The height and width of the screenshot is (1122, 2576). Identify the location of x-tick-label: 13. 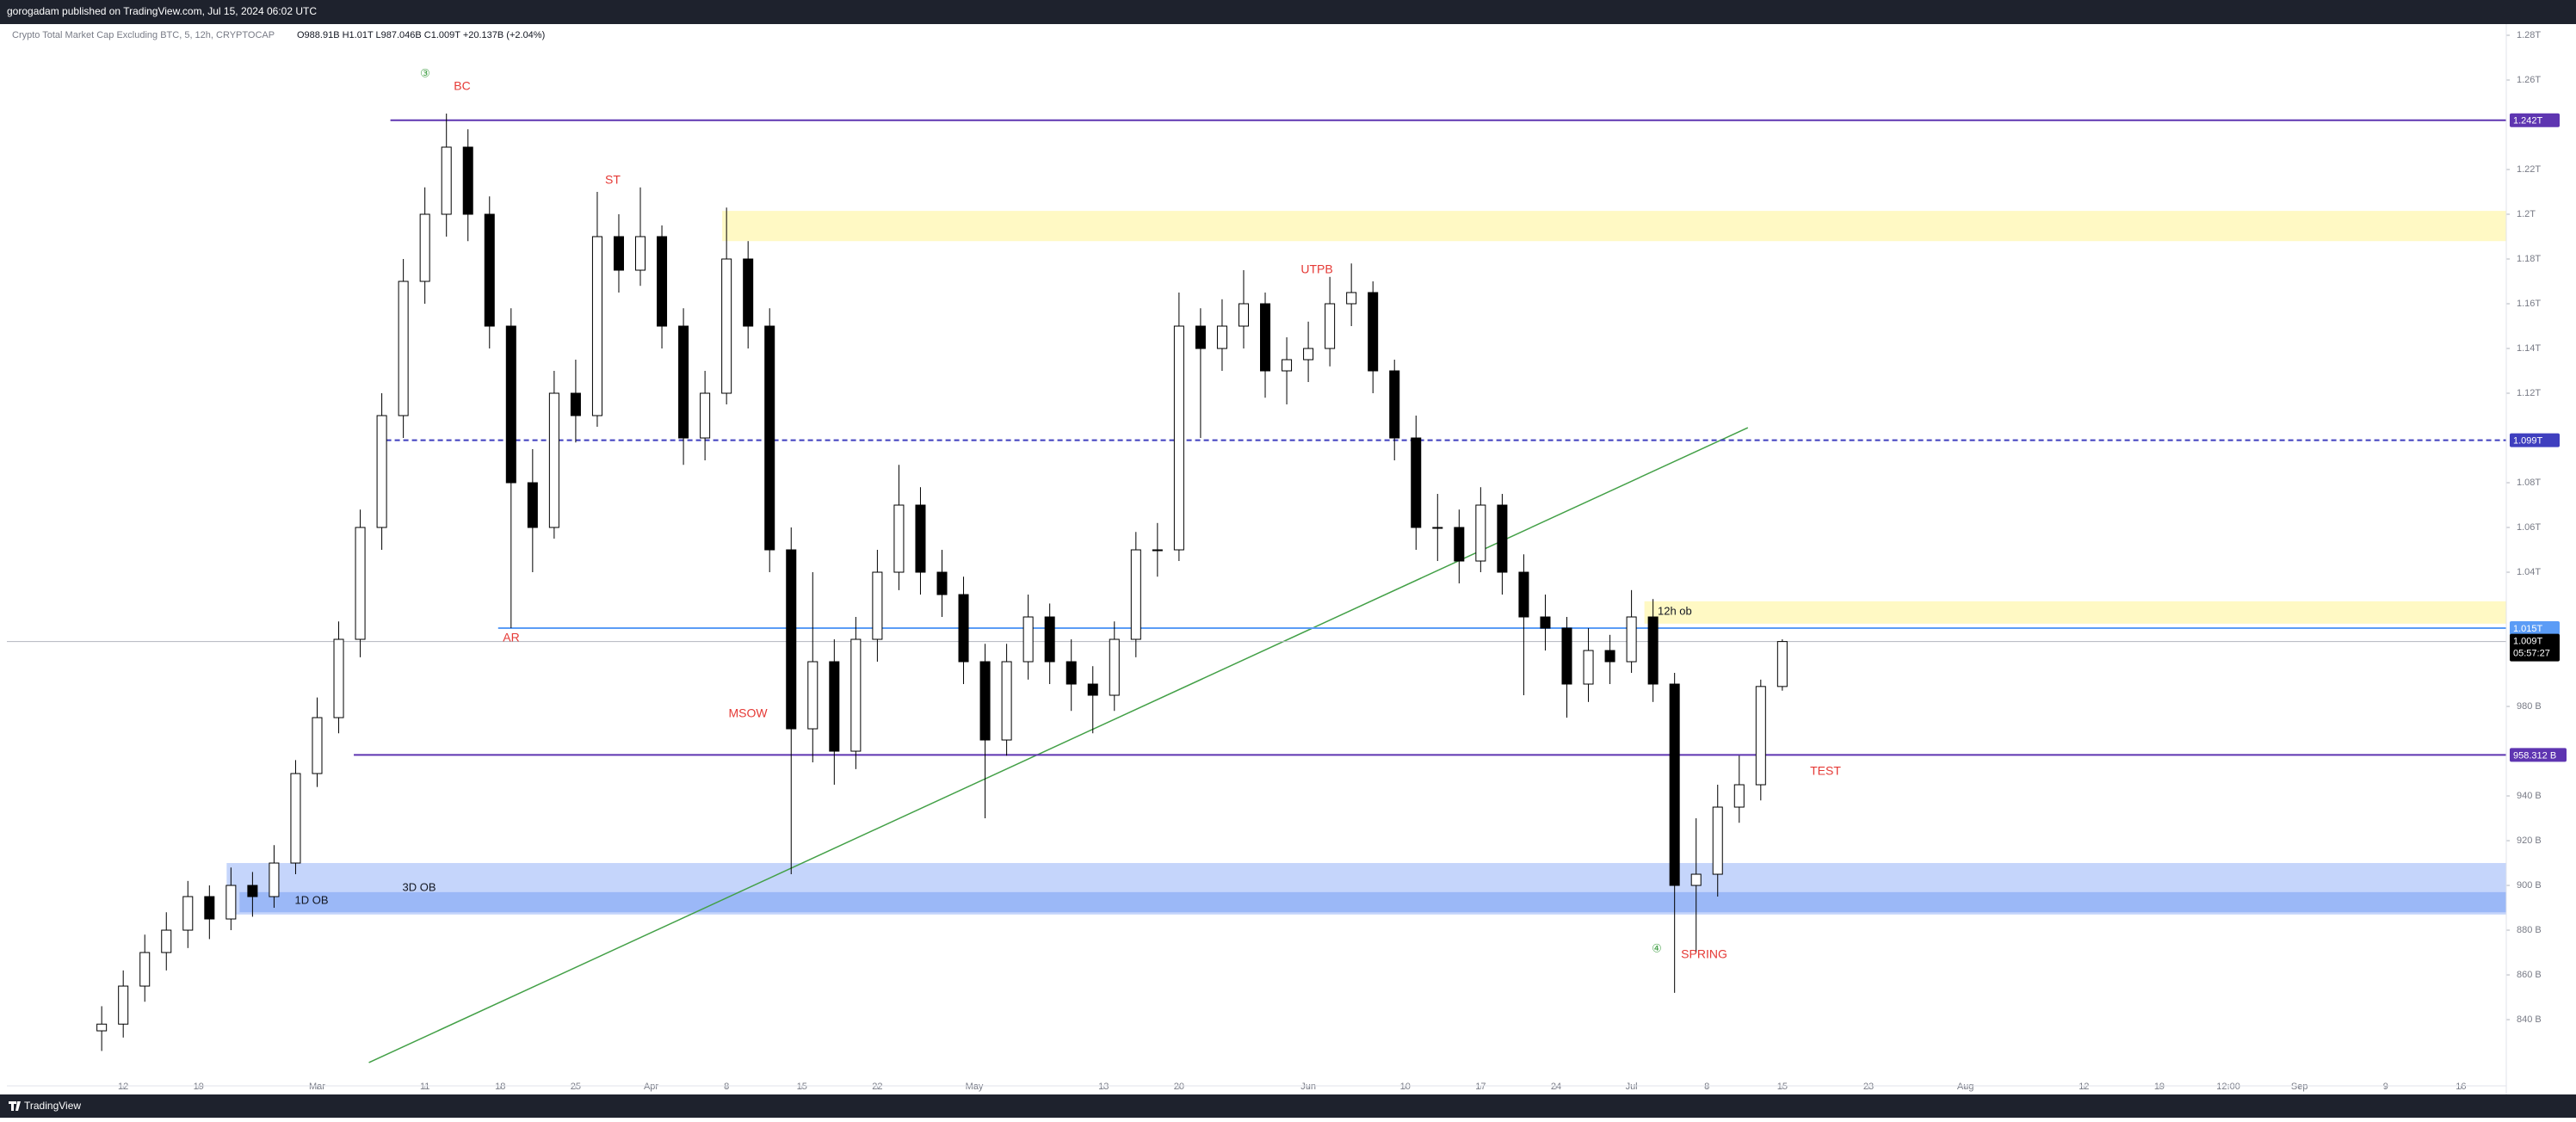
(1103, 1087).